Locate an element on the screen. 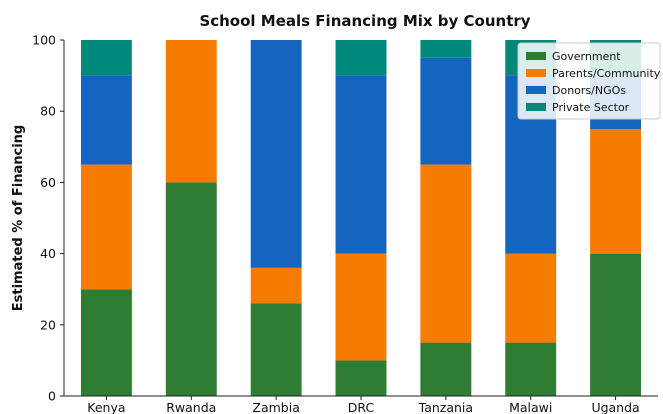 The height and width of the screenshot is (414, 663). chart-title: School Meals Financing Mix by Country is located at coordinates (364, 21).